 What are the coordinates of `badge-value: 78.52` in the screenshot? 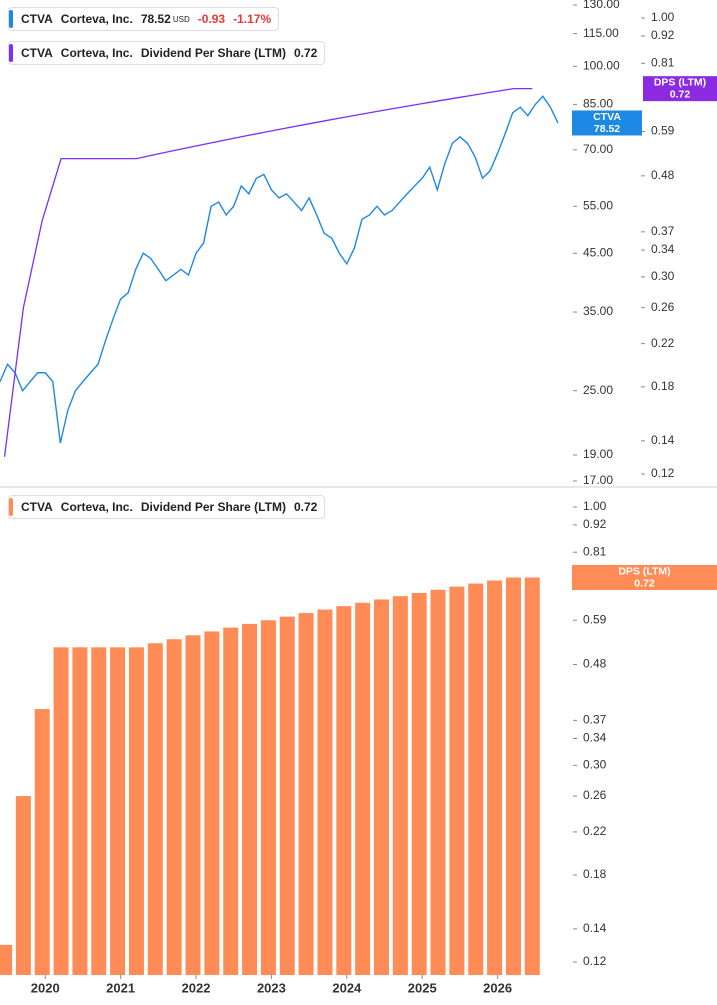 It's located at (607, 129).